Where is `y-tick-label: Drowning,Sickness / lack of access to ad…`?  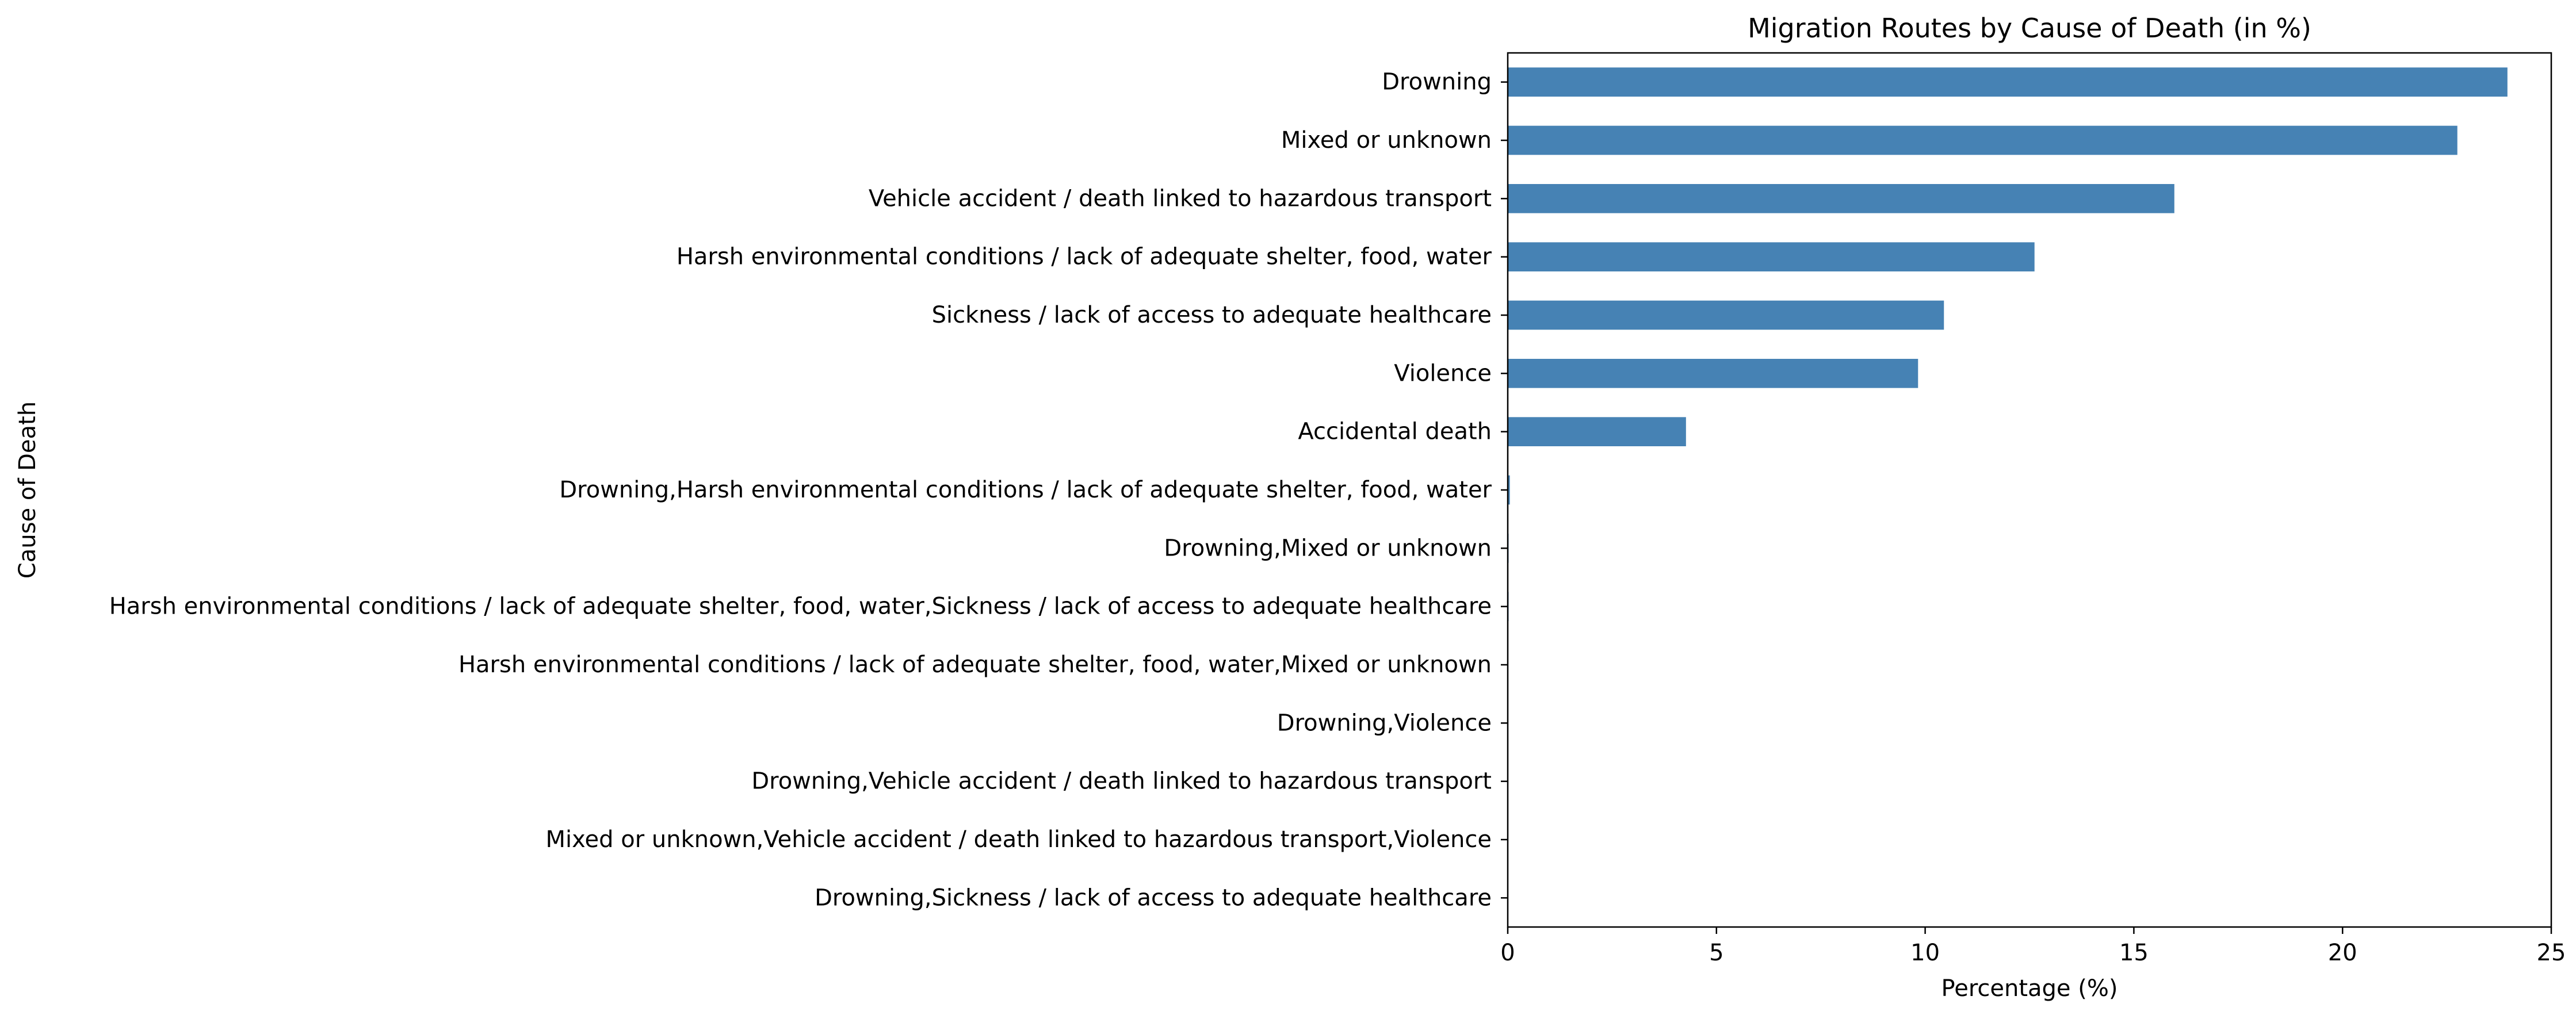
y-tick-label: Drowning,Sickness / lack of access to ad… is located at coordinates (1153, 898).